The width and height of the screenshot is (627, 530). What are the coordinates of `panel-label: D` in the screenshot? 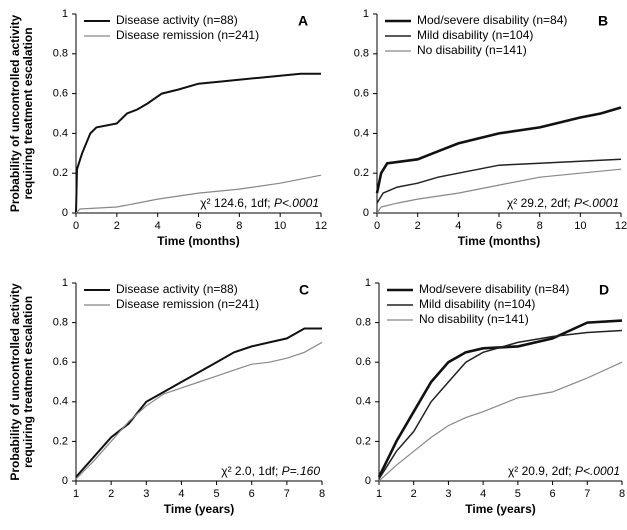 It's located at (604, 290).